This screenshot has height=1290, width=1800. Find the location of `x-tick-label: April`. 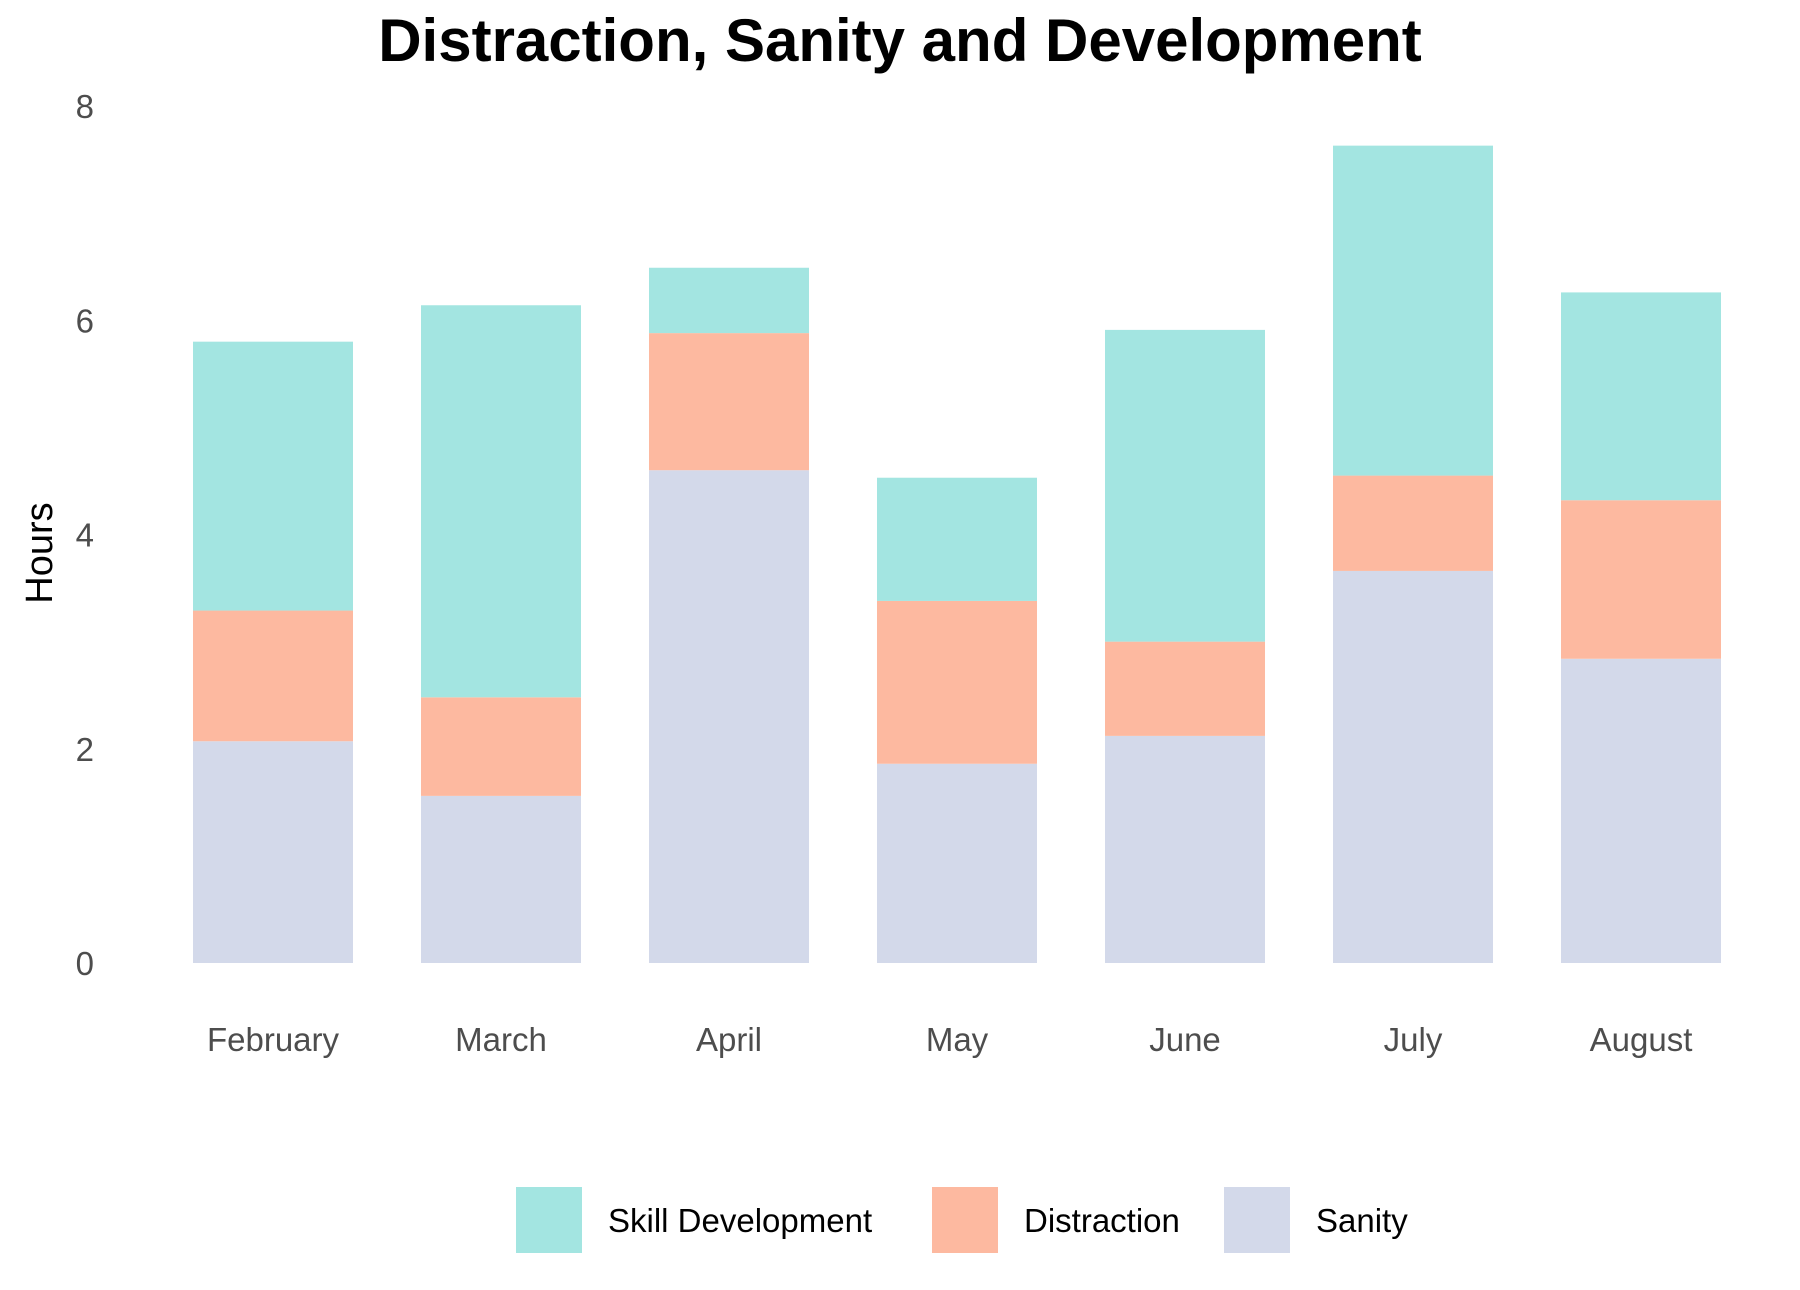

x-tick-label: April is located at coordinates (729, 1039).